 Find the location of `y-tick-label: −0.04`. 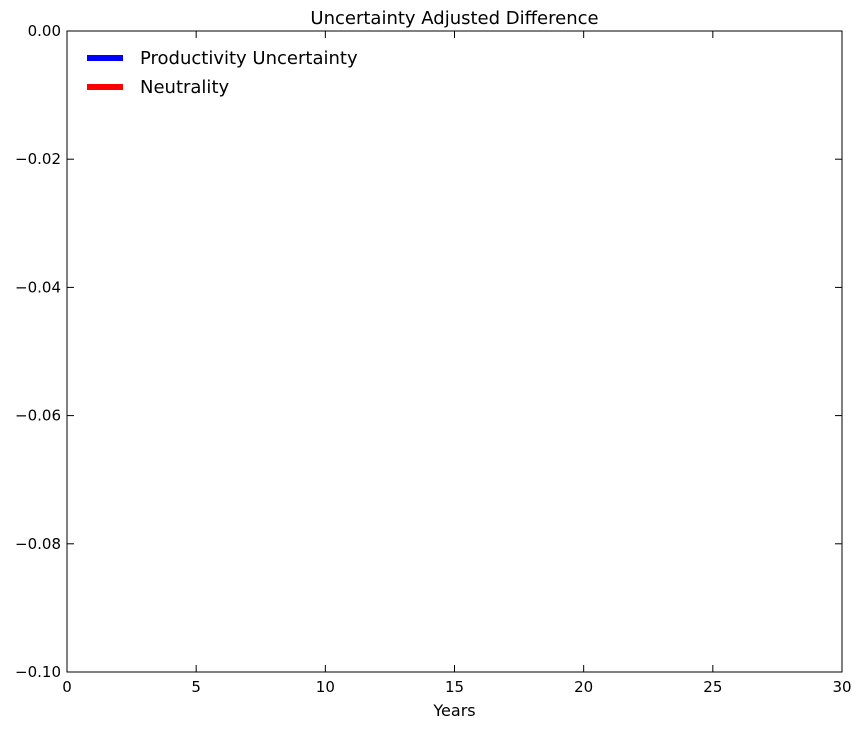

y-tick-label: −0.04 is located at coordinates (38, 287).